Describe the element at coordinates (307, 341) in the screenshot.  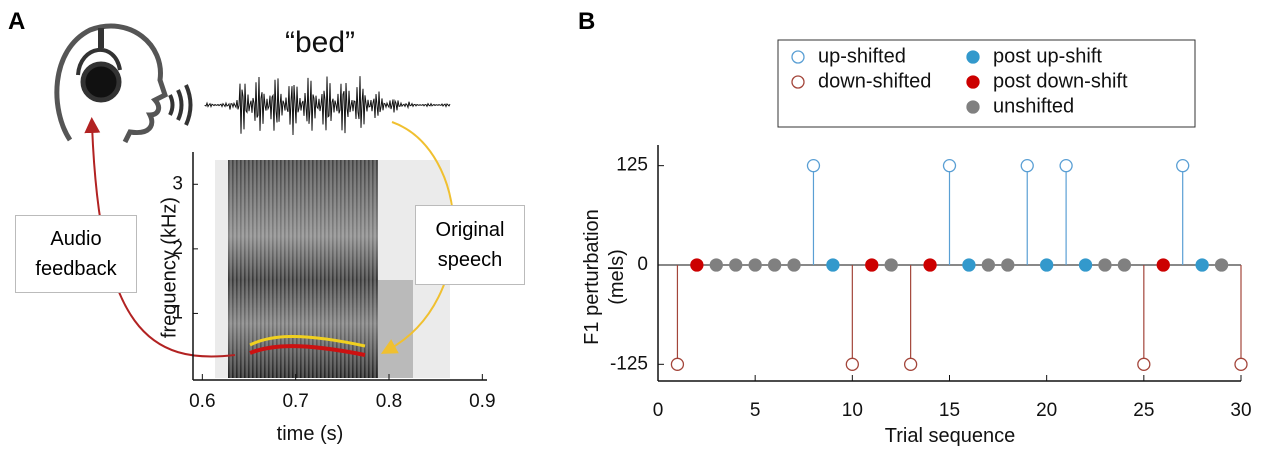
I see `formant-track-original` at that location.